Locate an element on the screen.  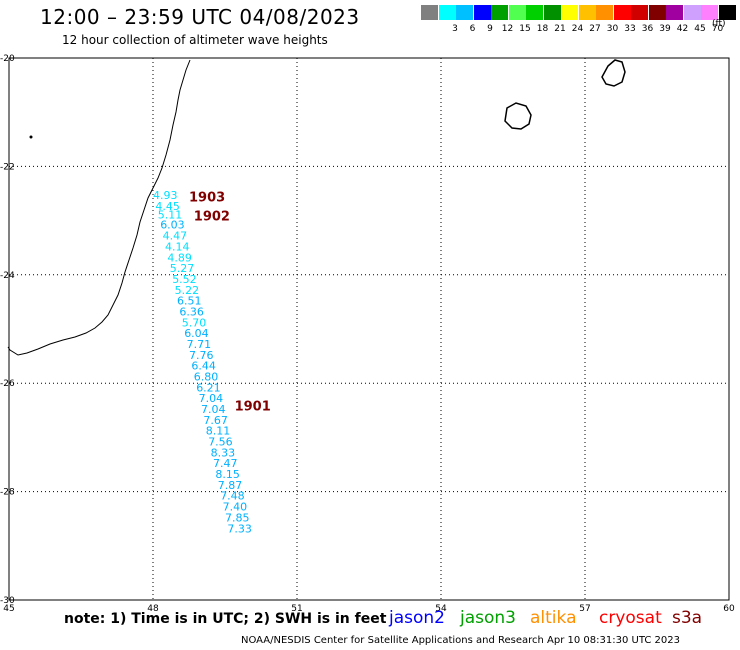
latitude-tick-label: -28 is located at coordinates (7, 493).